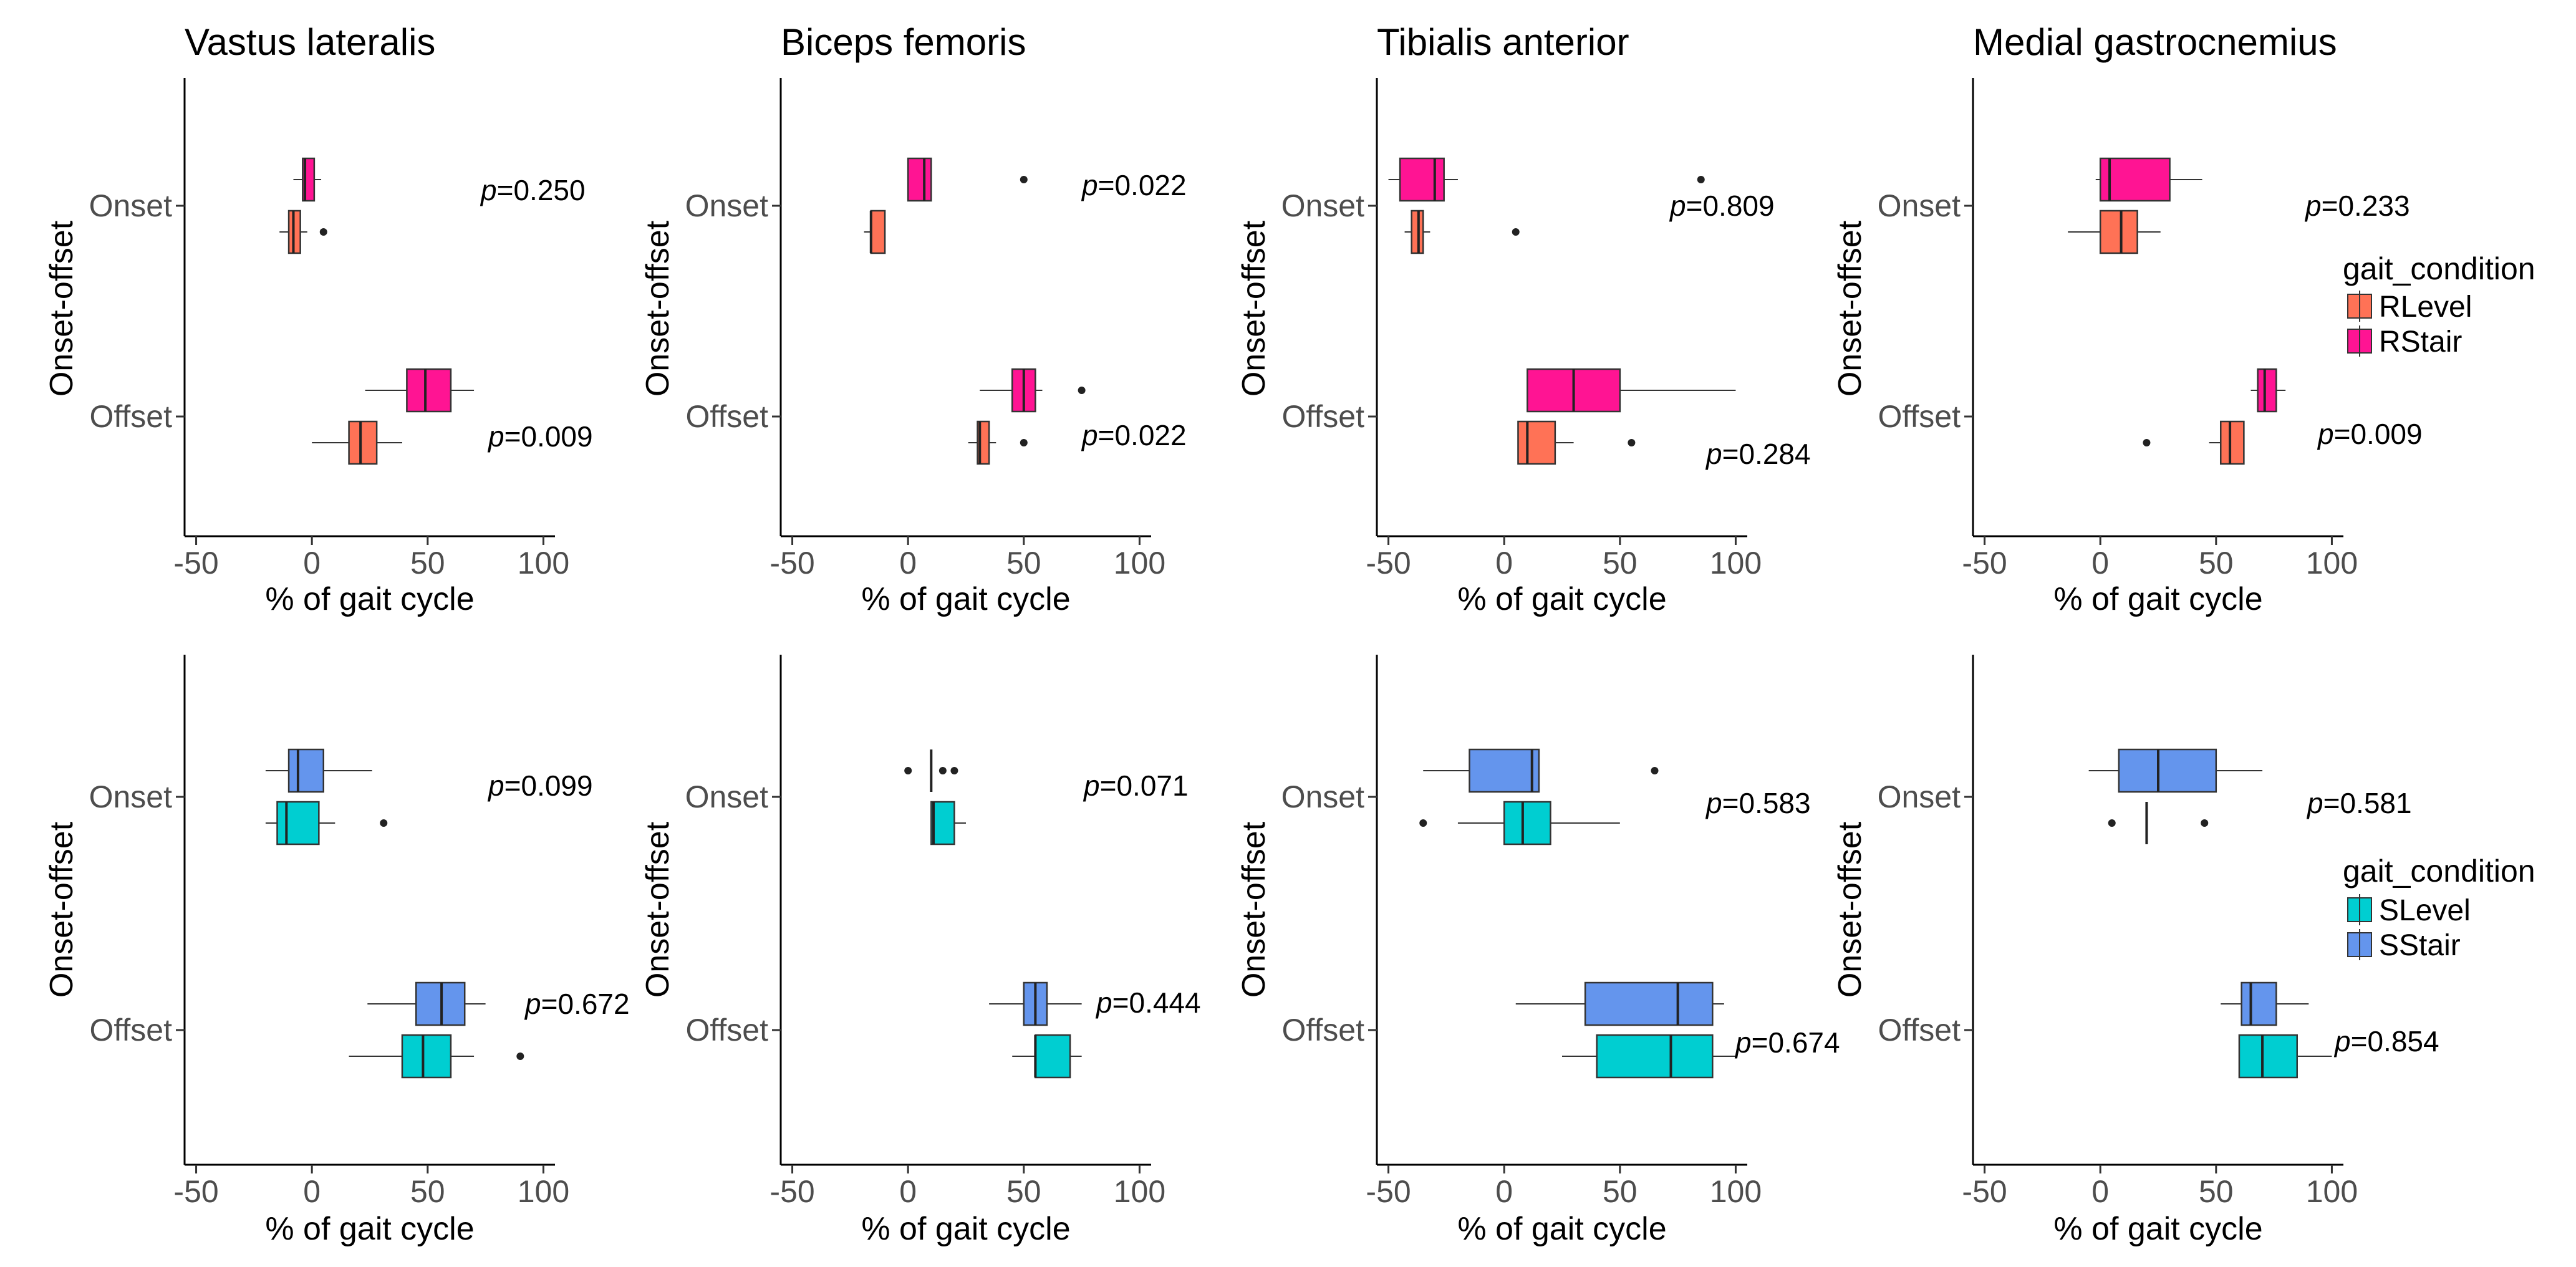  What do you see at coordinates (2155, 42) in the screenshot?
I see `panel-title: Medial gastrocnemius` at bounding box center [2155, 42].